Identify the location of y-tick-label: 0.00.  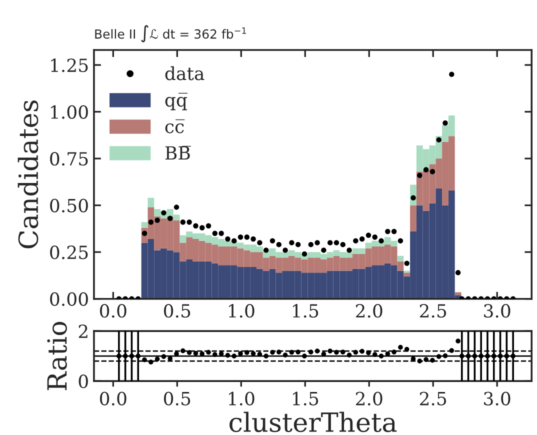
(69, 299).